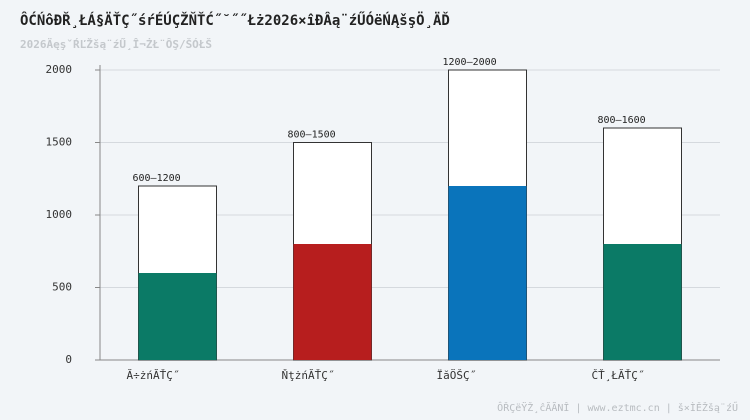 The height and width of the screenshot is (420, 750). Describe the element at coordinates (116, 44) in the screenshot. I see `chart-subtitle: 2026ÄęşˇŔĽŽšą¨źŰ¸Î¬ŻŁ¨ÔŞ/ŠÓŁŠ` at that location.